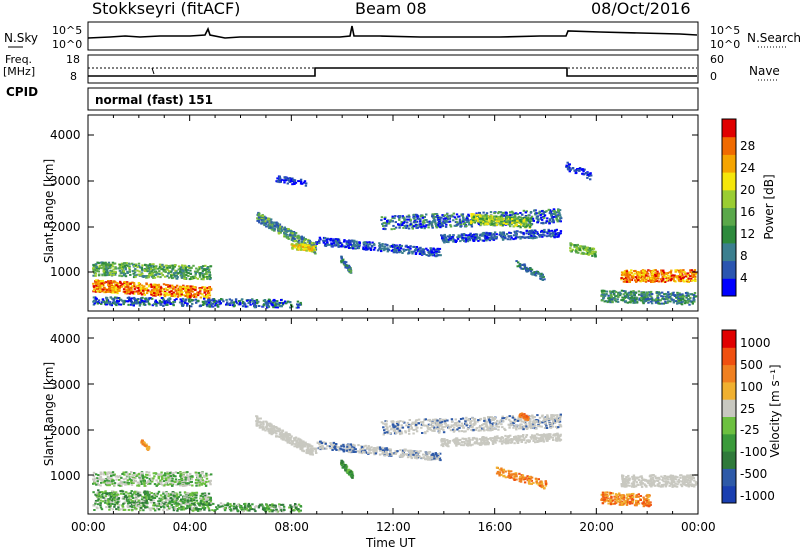  Describe the element at coordinates (393, 99) in the screenshot. I see `cpid-panel` at that location.